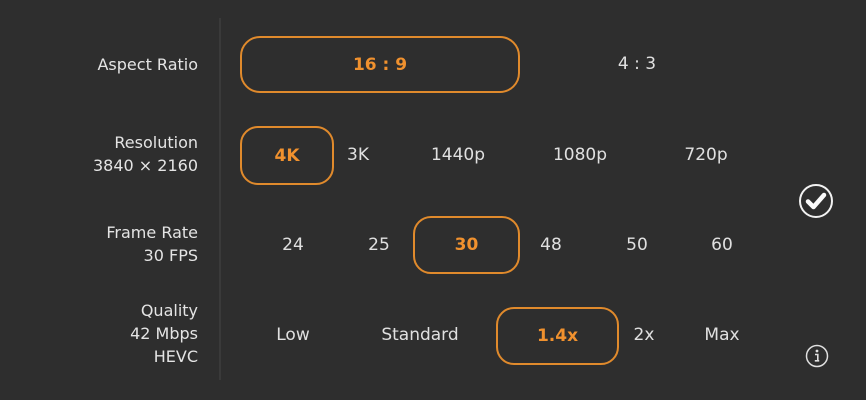  Describe the element at coordinates (817, 356) in the screenshot. I see `info-circle-icon` at that location.